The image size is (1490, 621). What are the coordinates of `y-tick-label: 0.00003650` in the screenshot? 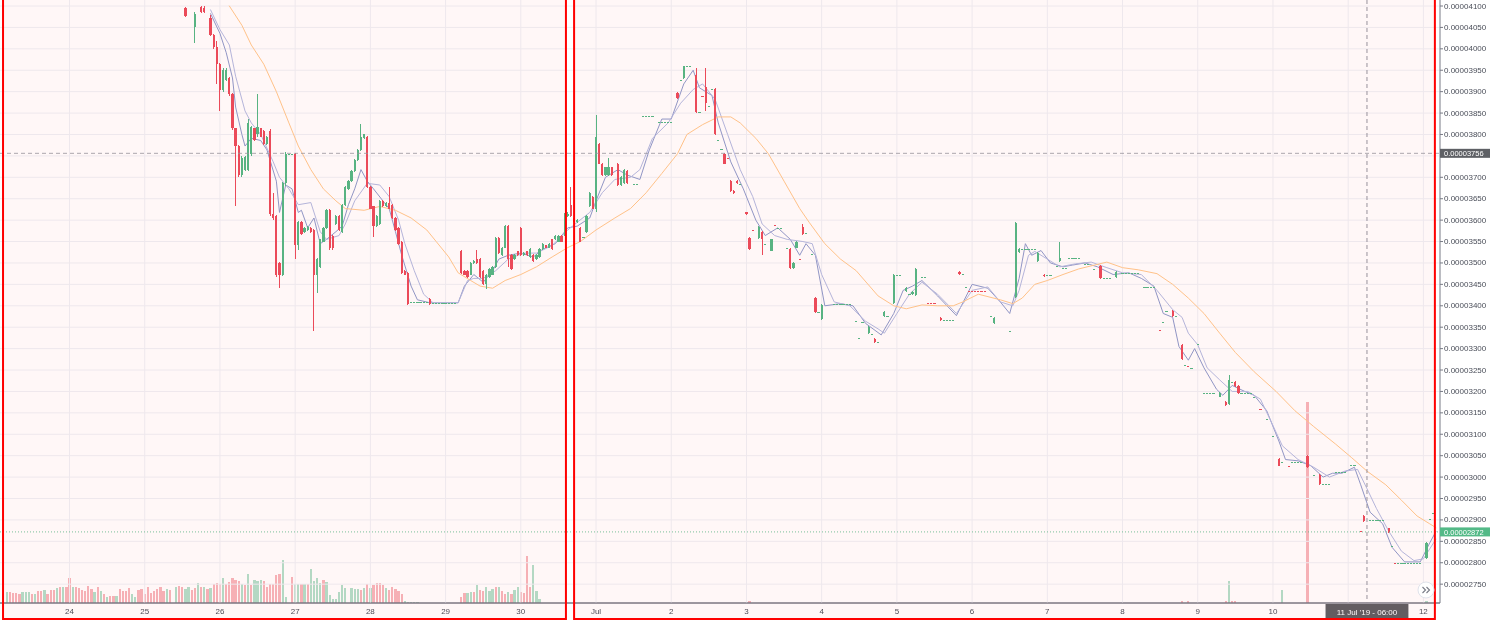 It's located at (1465, 199).